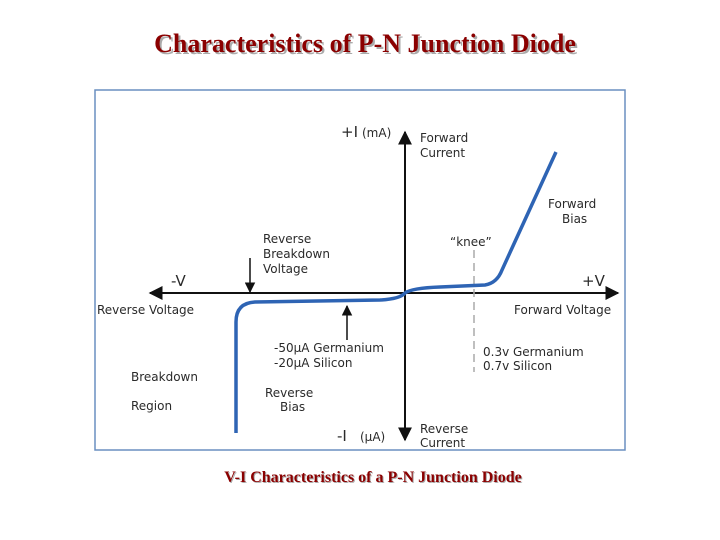 The height and width of the screenshot is (540, 720). What do you see at coordinates (285, 269) in the screenshot?
I see `label: Voltage` at bounding box center [285, 269].